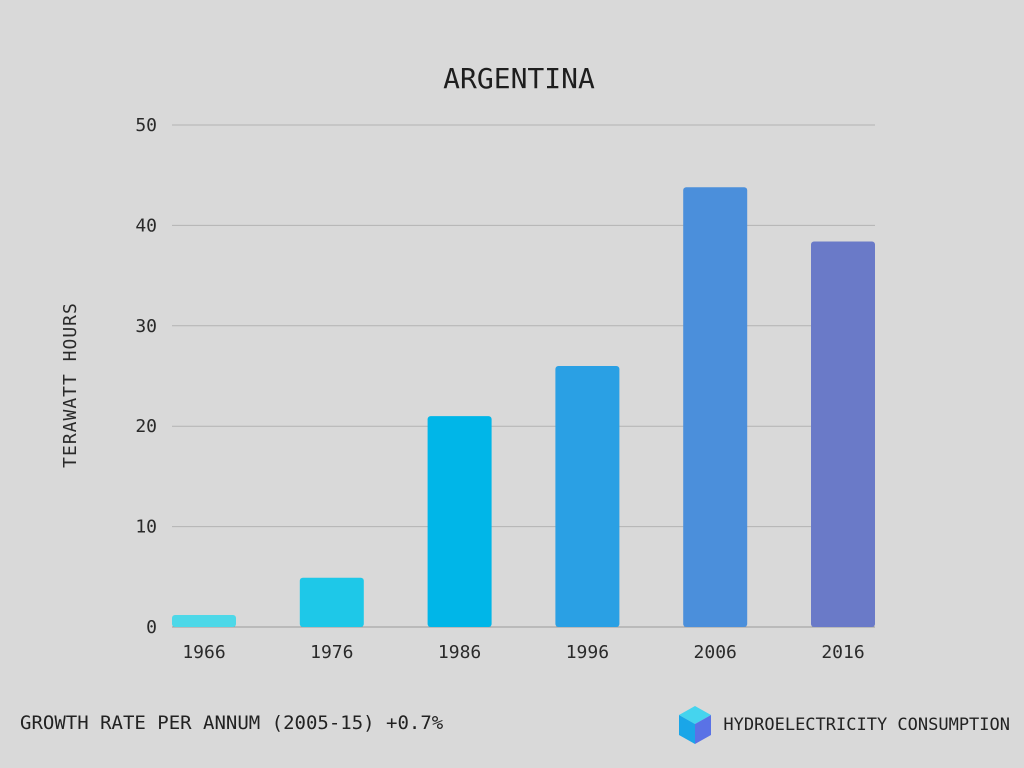  What do you see at coordinates (151, 627) in the screenshot?
I see `y-tick-label: 0` at bounding box center [151, 627].